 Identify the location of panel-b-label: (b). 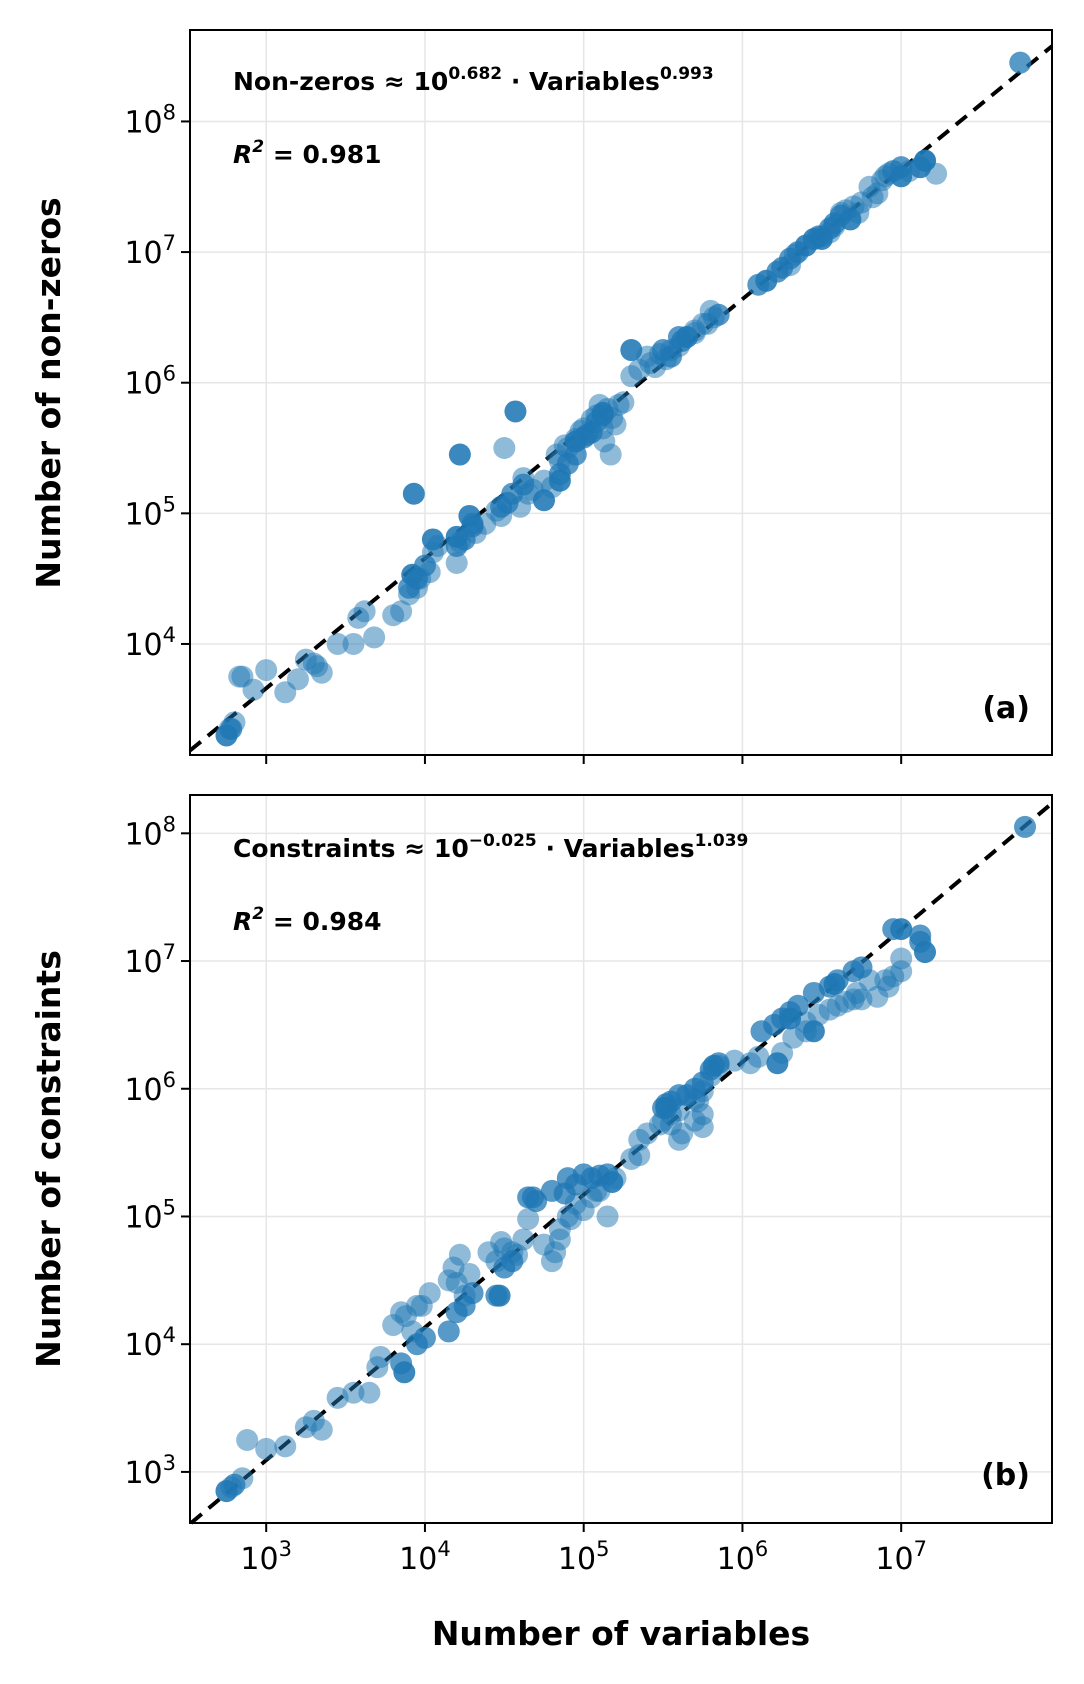
(1005, 1475).